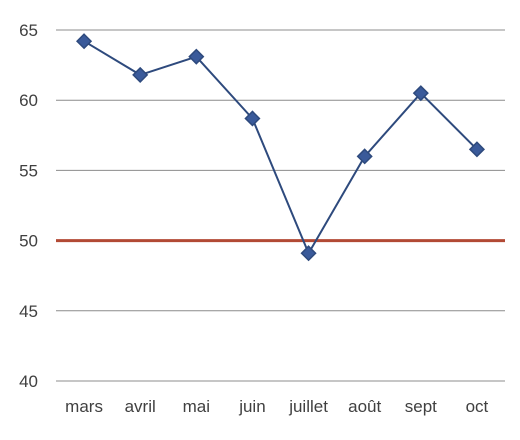 This screenshot has height=440, width=520. I want to click on data-point-sept, so click(420, 93).